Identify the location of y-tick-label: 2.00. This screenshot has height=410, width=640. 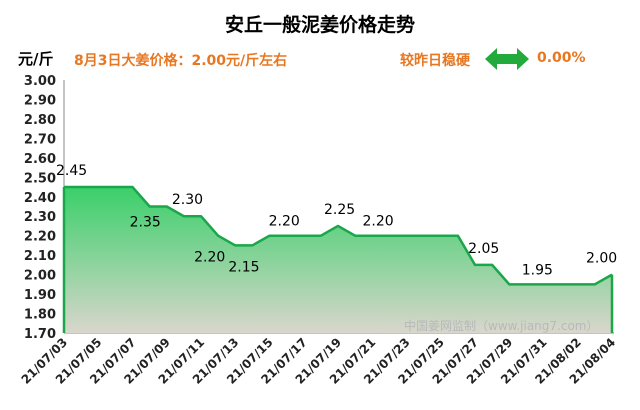
(40, 276).